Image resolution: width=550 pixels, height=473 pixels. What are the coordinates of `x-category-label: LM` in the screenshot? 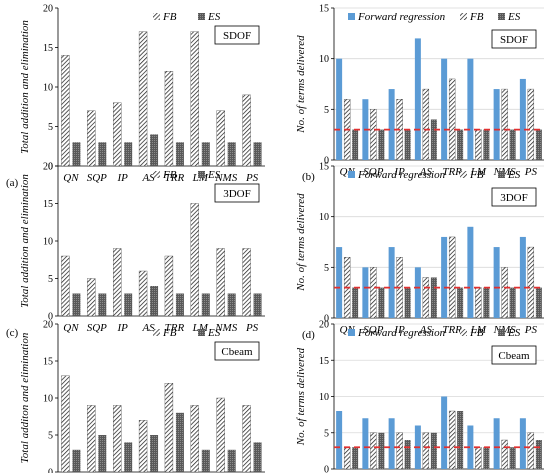 It's located at (478, 330).